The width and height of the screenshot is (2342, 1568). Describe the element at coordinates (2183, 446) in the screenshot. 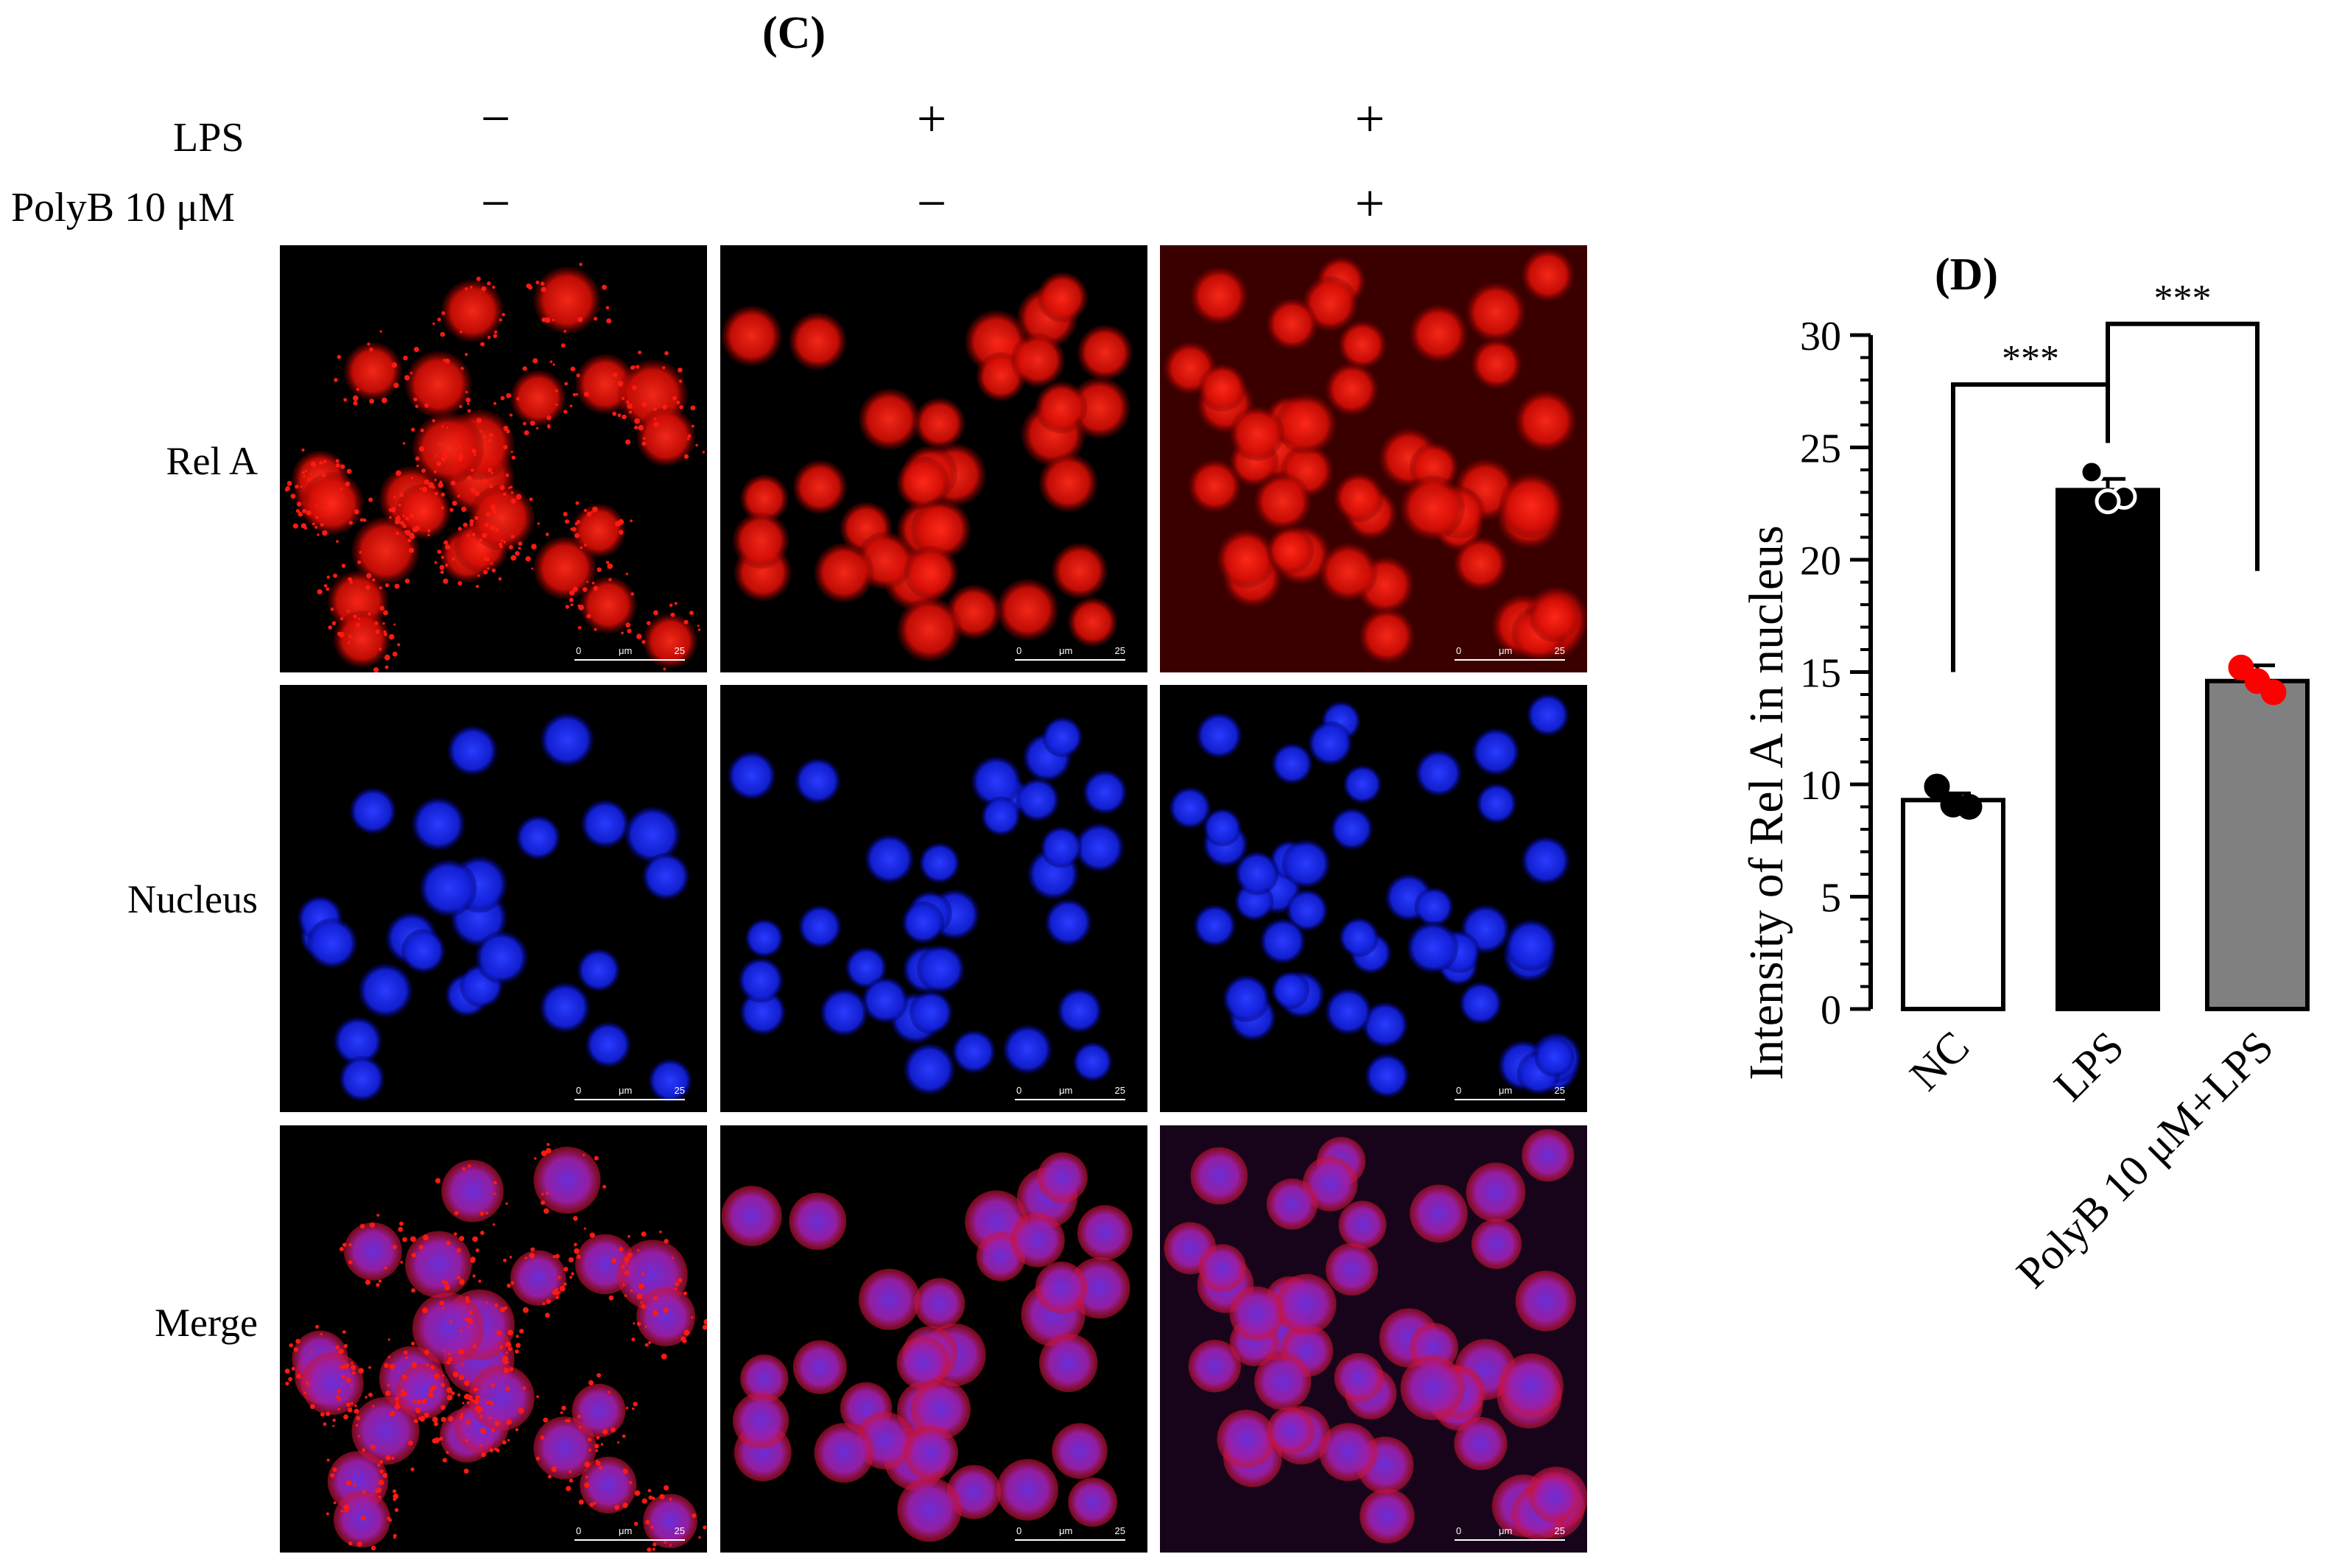

I see `significance-bracket` at that location.